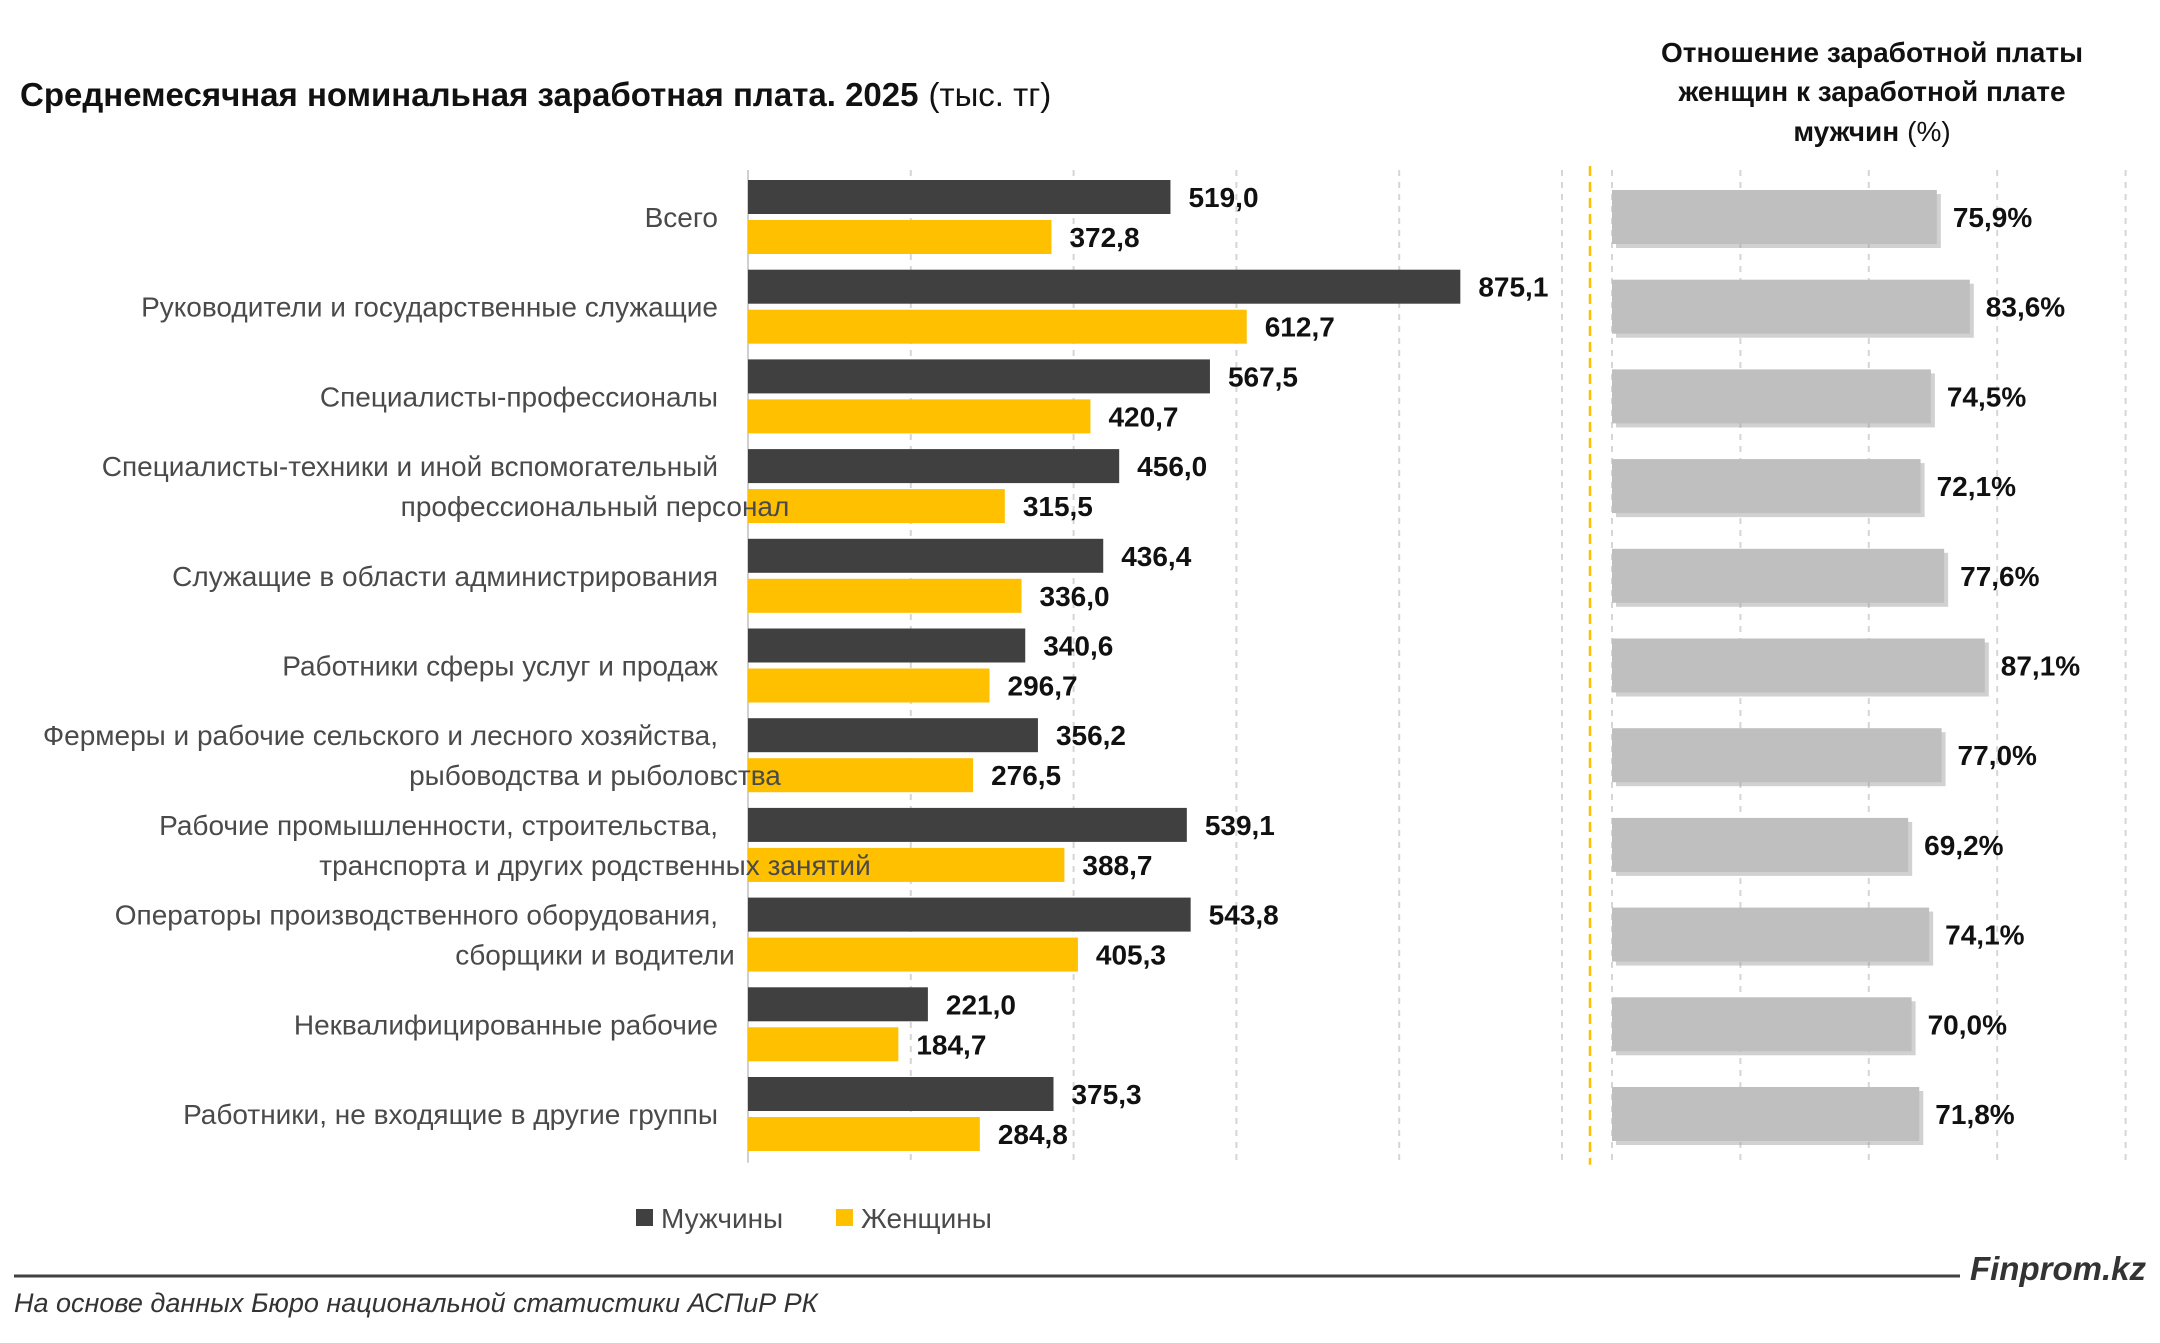 The image size is (2160, 1343). I want to click on ratio-value-label: 77,6%, so click(1999, 576).